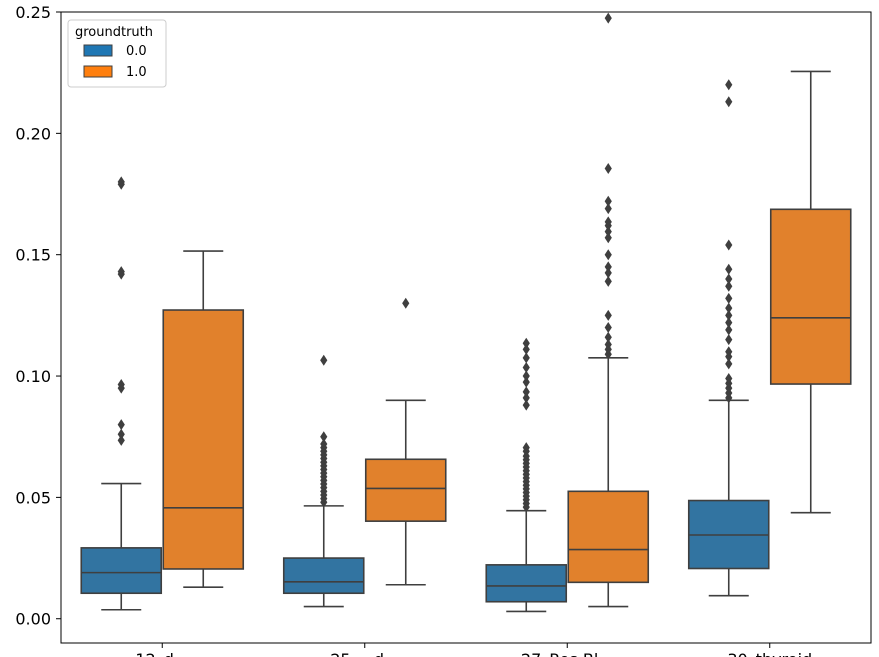  I want to click on box-1.0-cat-4, so click(810, 292).